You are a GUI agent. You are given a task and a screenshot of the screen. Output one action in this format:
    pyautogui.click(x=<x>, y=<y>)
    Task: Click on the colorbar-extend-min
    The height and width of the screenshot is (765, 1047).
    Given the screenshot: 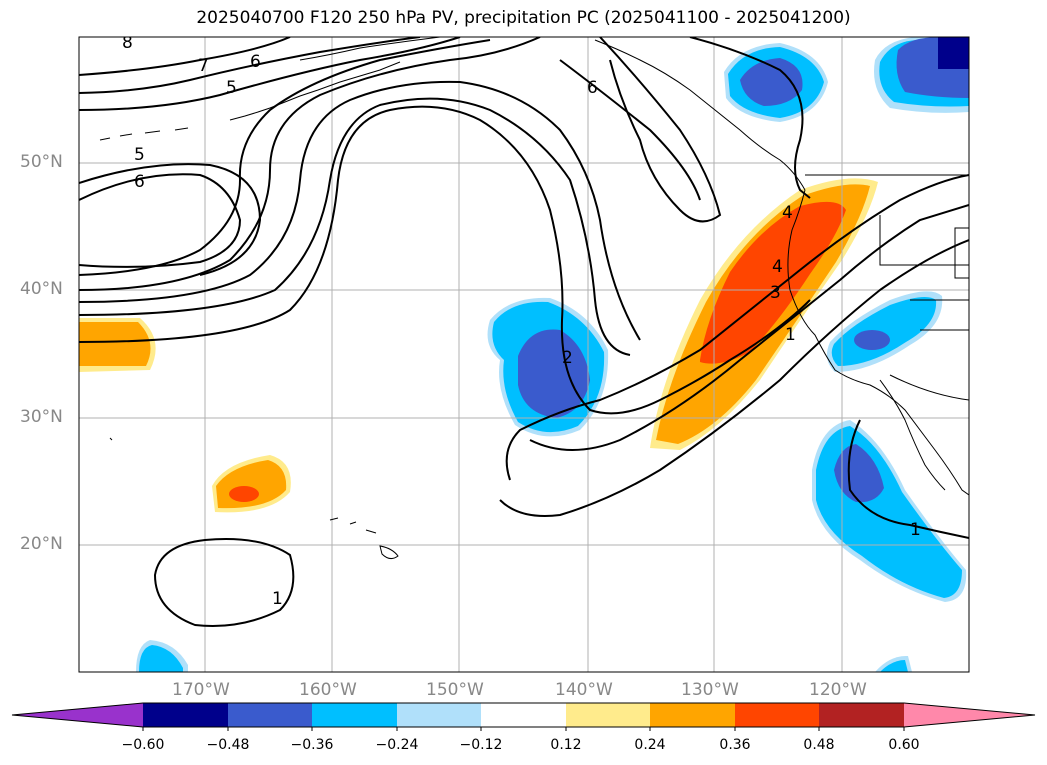 What is the action you would take?
    pyautogui.click(x=77, y=715)
    